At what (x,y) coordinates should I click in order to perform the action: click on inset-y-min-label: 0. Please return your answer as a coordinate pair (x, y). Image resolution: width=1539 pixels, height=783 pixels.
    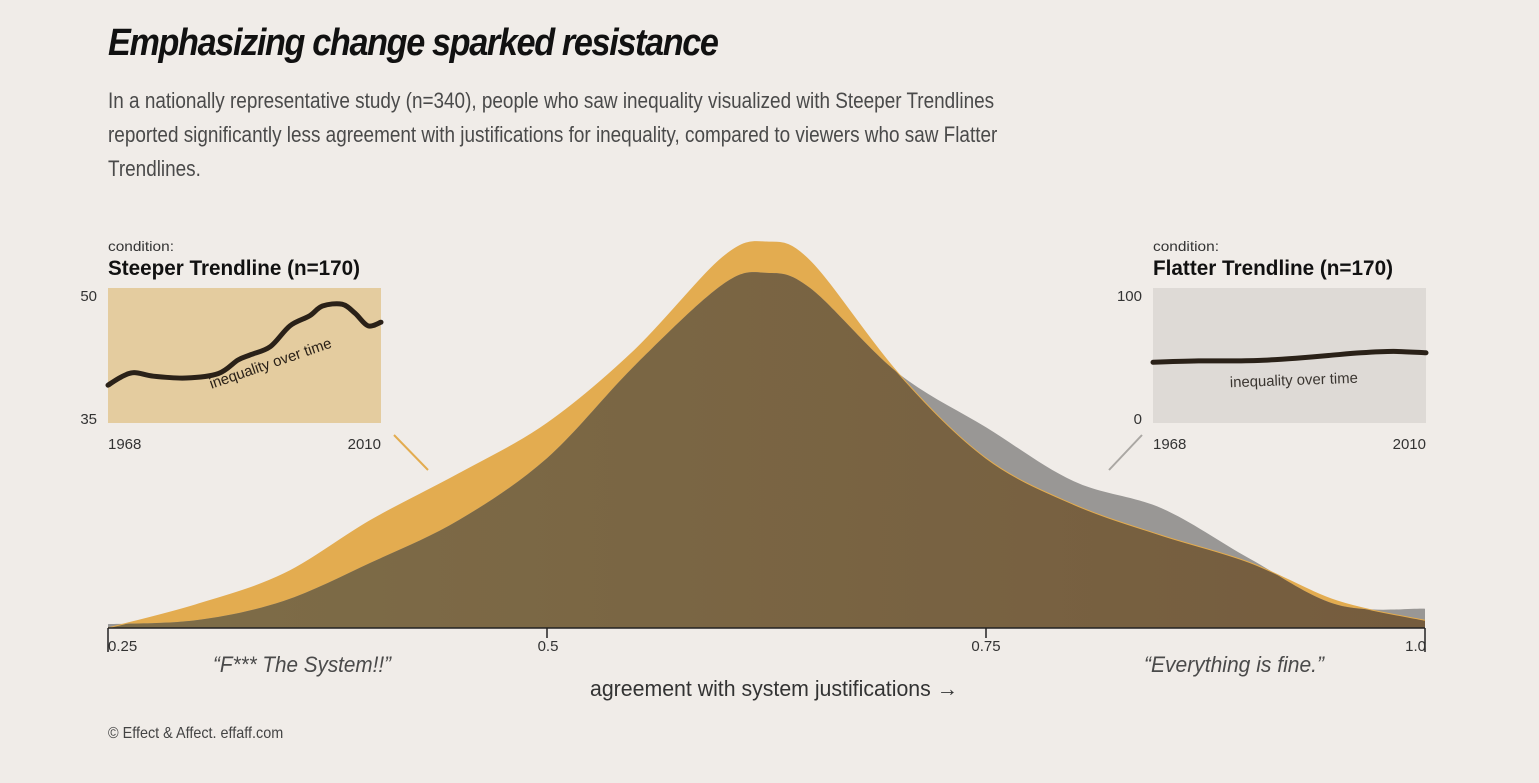
    Looking at the image, I should click on (1138, 419).